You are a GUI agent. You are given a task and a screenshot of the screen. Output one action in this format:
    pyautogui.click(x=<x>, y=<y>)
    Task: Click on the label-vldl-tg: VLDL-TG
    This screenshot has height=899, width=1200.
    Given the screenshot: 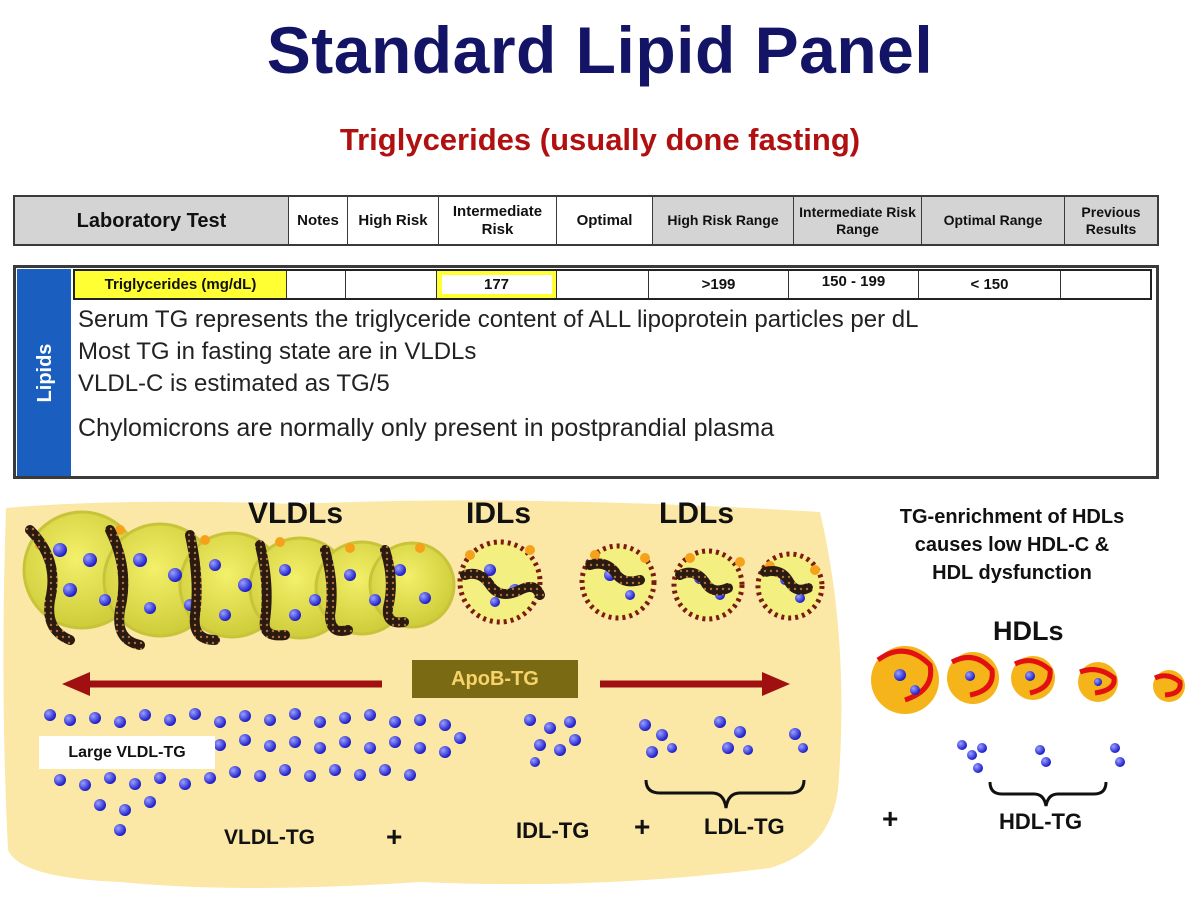 What is the action you would take?
    pyautogui.click(x=269, y=837)
    